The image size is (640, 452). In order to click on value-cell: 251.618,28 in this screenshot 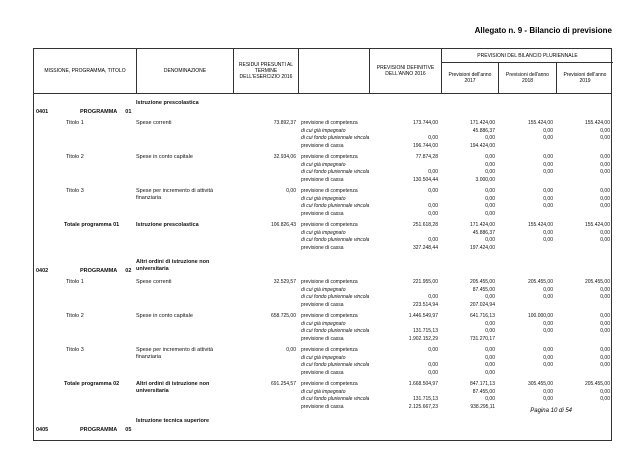, I will do `click(425, 225)`.